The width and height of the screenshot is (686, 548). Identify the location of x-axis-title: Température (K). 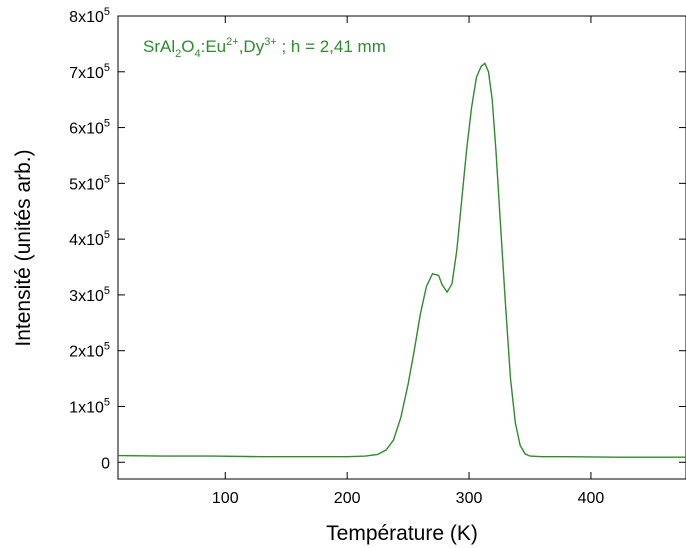
(402, 533).